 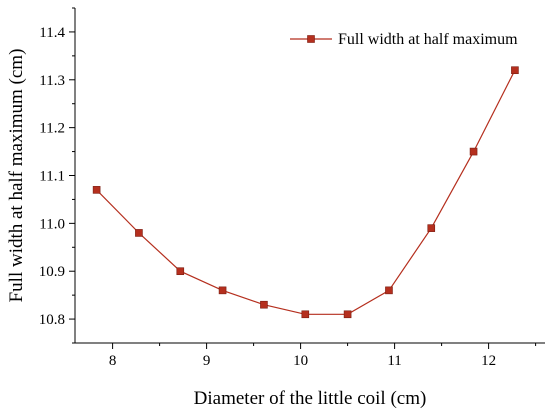 What do you see at coordinates (300, 361) in the screenshot?
I see `x-tick-label: 10` at bounding box center [300, 361].